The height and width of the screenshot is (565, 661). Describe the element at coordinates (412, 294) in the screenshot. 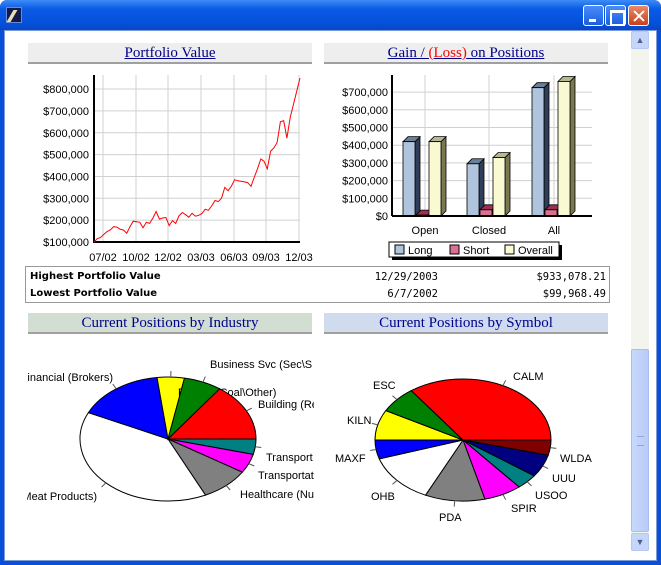

I see `stat-date: 6/7/2002` at that location.